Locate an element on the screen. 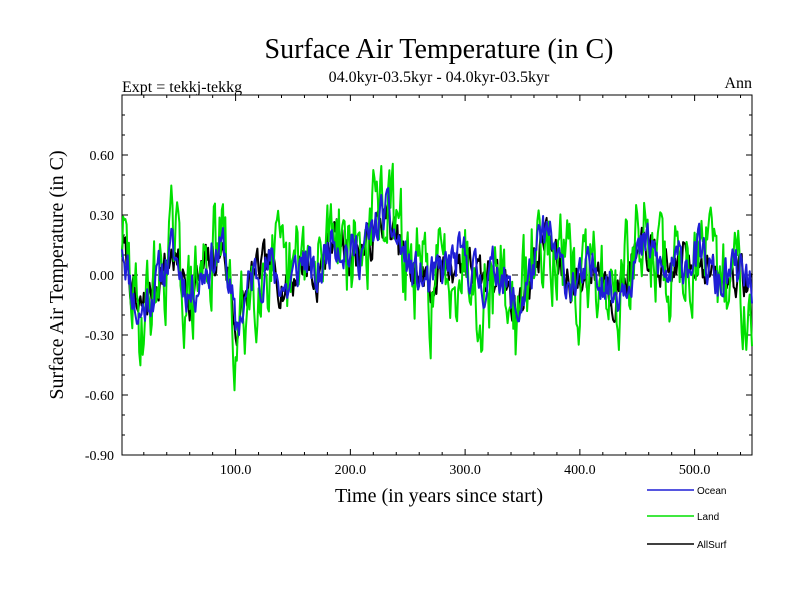  y-tick-label: 0.60 is located at coordinates (102, 156).